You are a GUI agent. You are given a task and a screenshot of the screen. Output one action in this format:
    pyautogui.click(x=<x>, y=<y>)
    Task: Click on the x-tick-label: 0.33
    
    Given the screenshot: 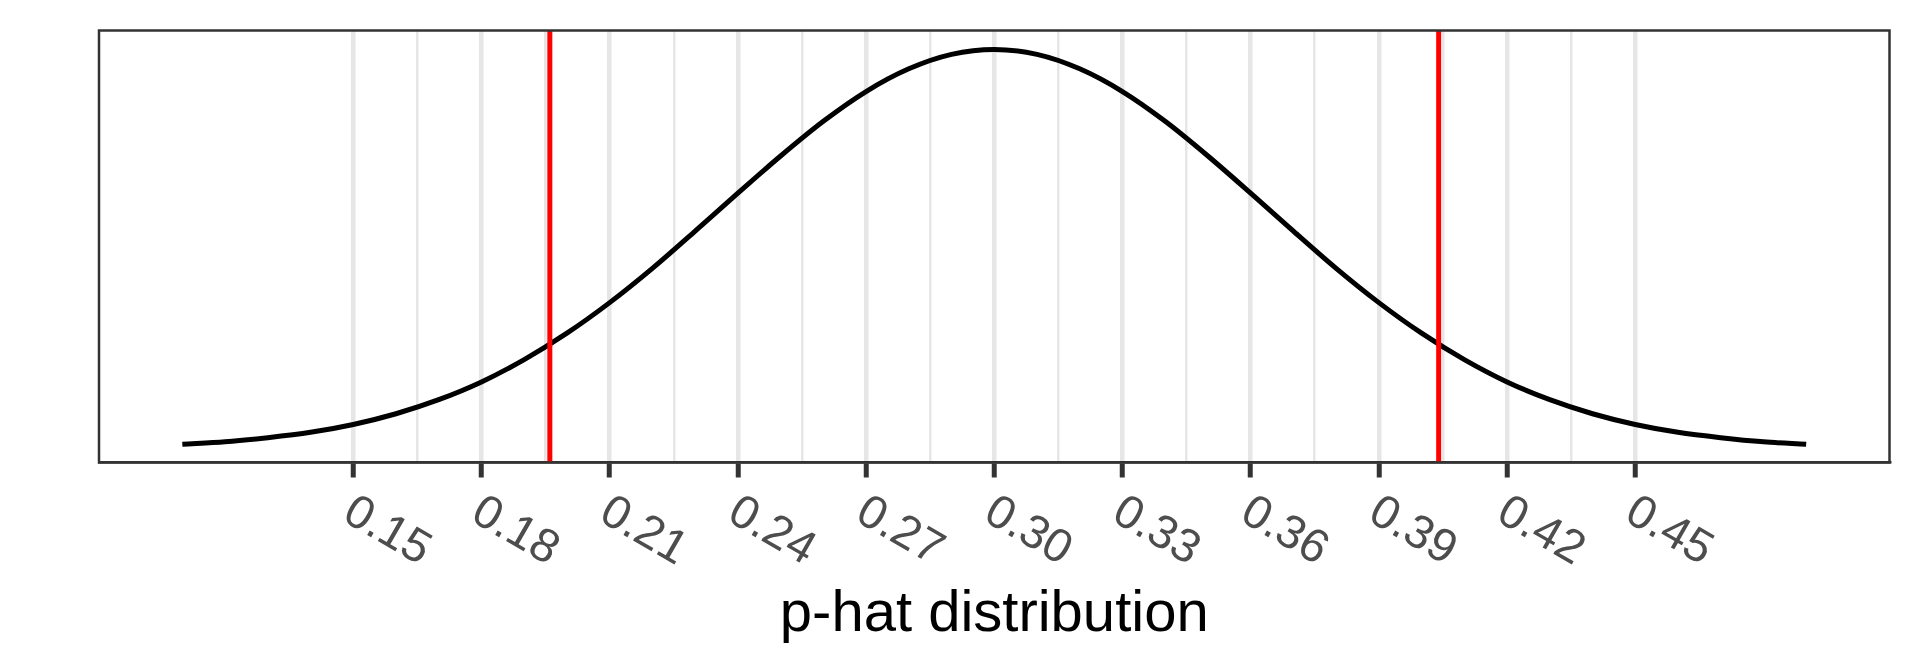 What is the action you would take?
    pyautogui.click(x=1157, y=528)
    